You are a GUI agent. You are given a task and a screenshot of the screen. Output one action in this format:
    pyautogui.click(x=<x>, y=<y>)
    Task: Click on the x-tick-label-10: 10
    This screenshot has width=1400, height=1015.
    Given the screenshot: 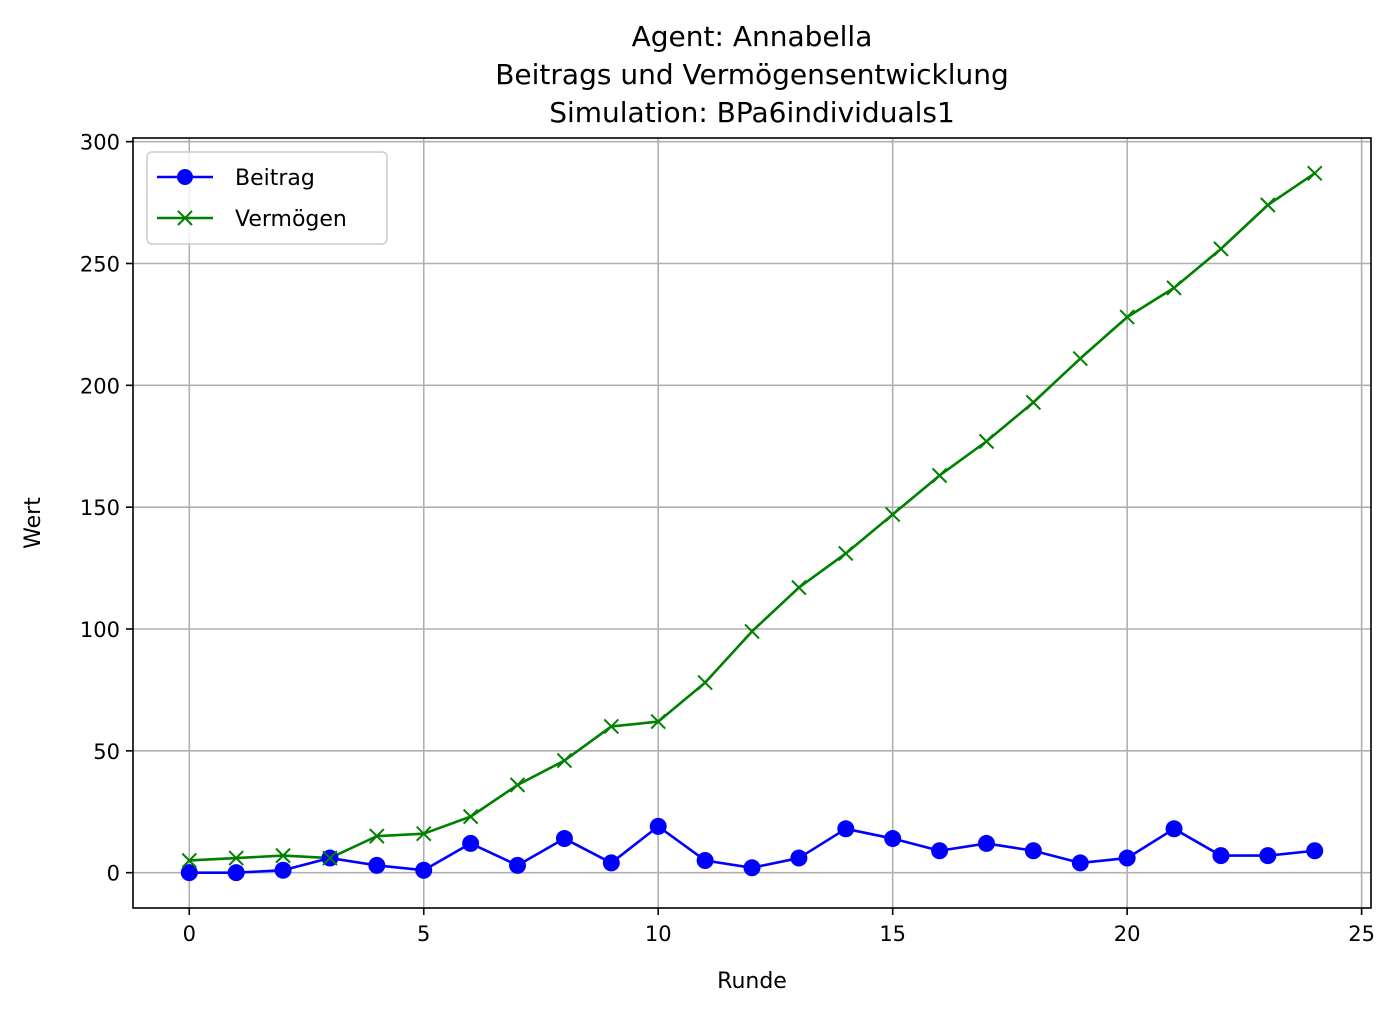 What is the action you would take?
    pyautogui.click(x=658, y=934)
    